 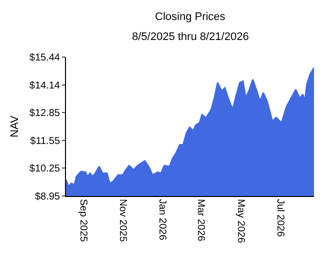 What do you see at coordinates (200, 220) in the screenshot?
I see `x-tick-label: Mar 2026` at bounding box center [200, 220].